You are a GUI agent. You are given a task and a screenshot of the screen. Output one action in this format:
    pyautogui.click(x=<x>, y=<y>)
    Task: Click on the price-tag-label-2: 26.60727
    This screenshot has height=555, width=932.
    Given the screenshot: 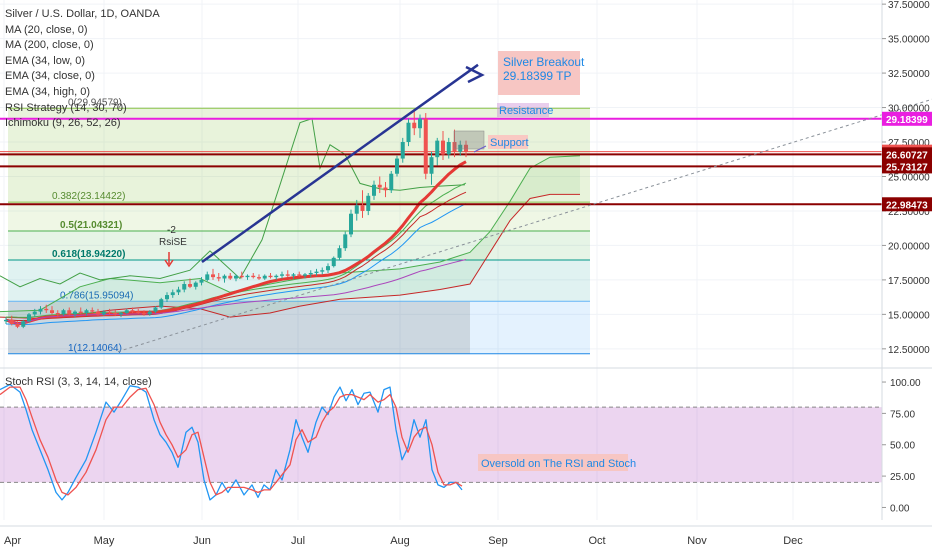 What is the action you would take?
    pyautogui.click(x=907, y=155)
    